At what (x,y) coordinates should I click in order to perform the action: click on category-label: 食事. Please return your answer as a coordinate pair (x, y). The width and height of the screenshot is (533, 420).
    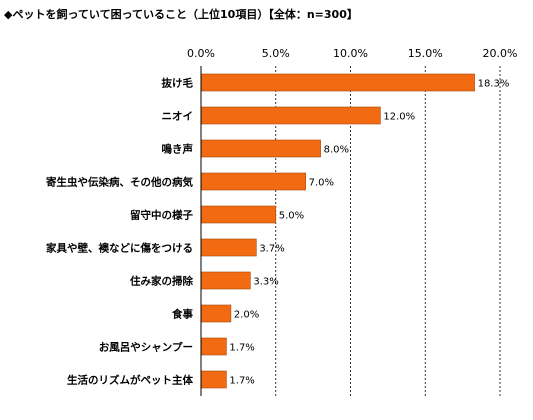
    Looking at the image, I should click on (182, 314).